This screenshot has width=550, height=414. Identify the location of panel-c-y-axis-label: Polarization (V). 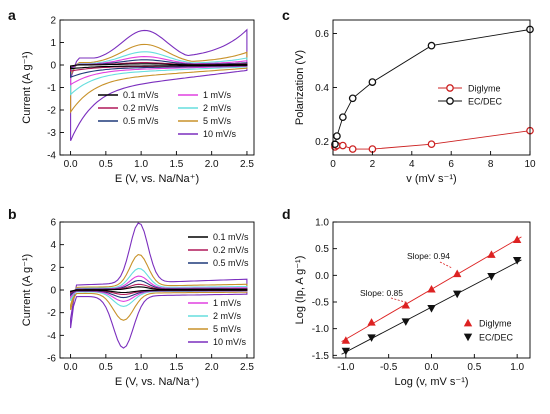
(300, 87).